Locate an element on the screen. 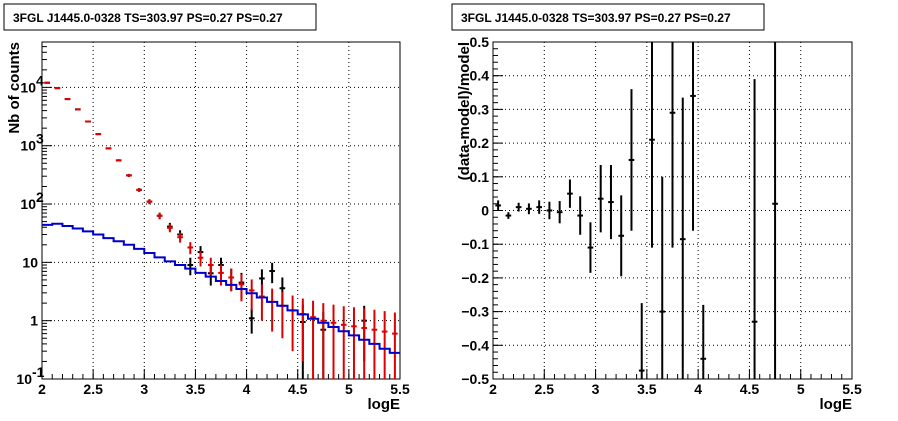 The image size is (898, 421). right-y-tick-label: −0.2 is located at coordinates (475, 278).